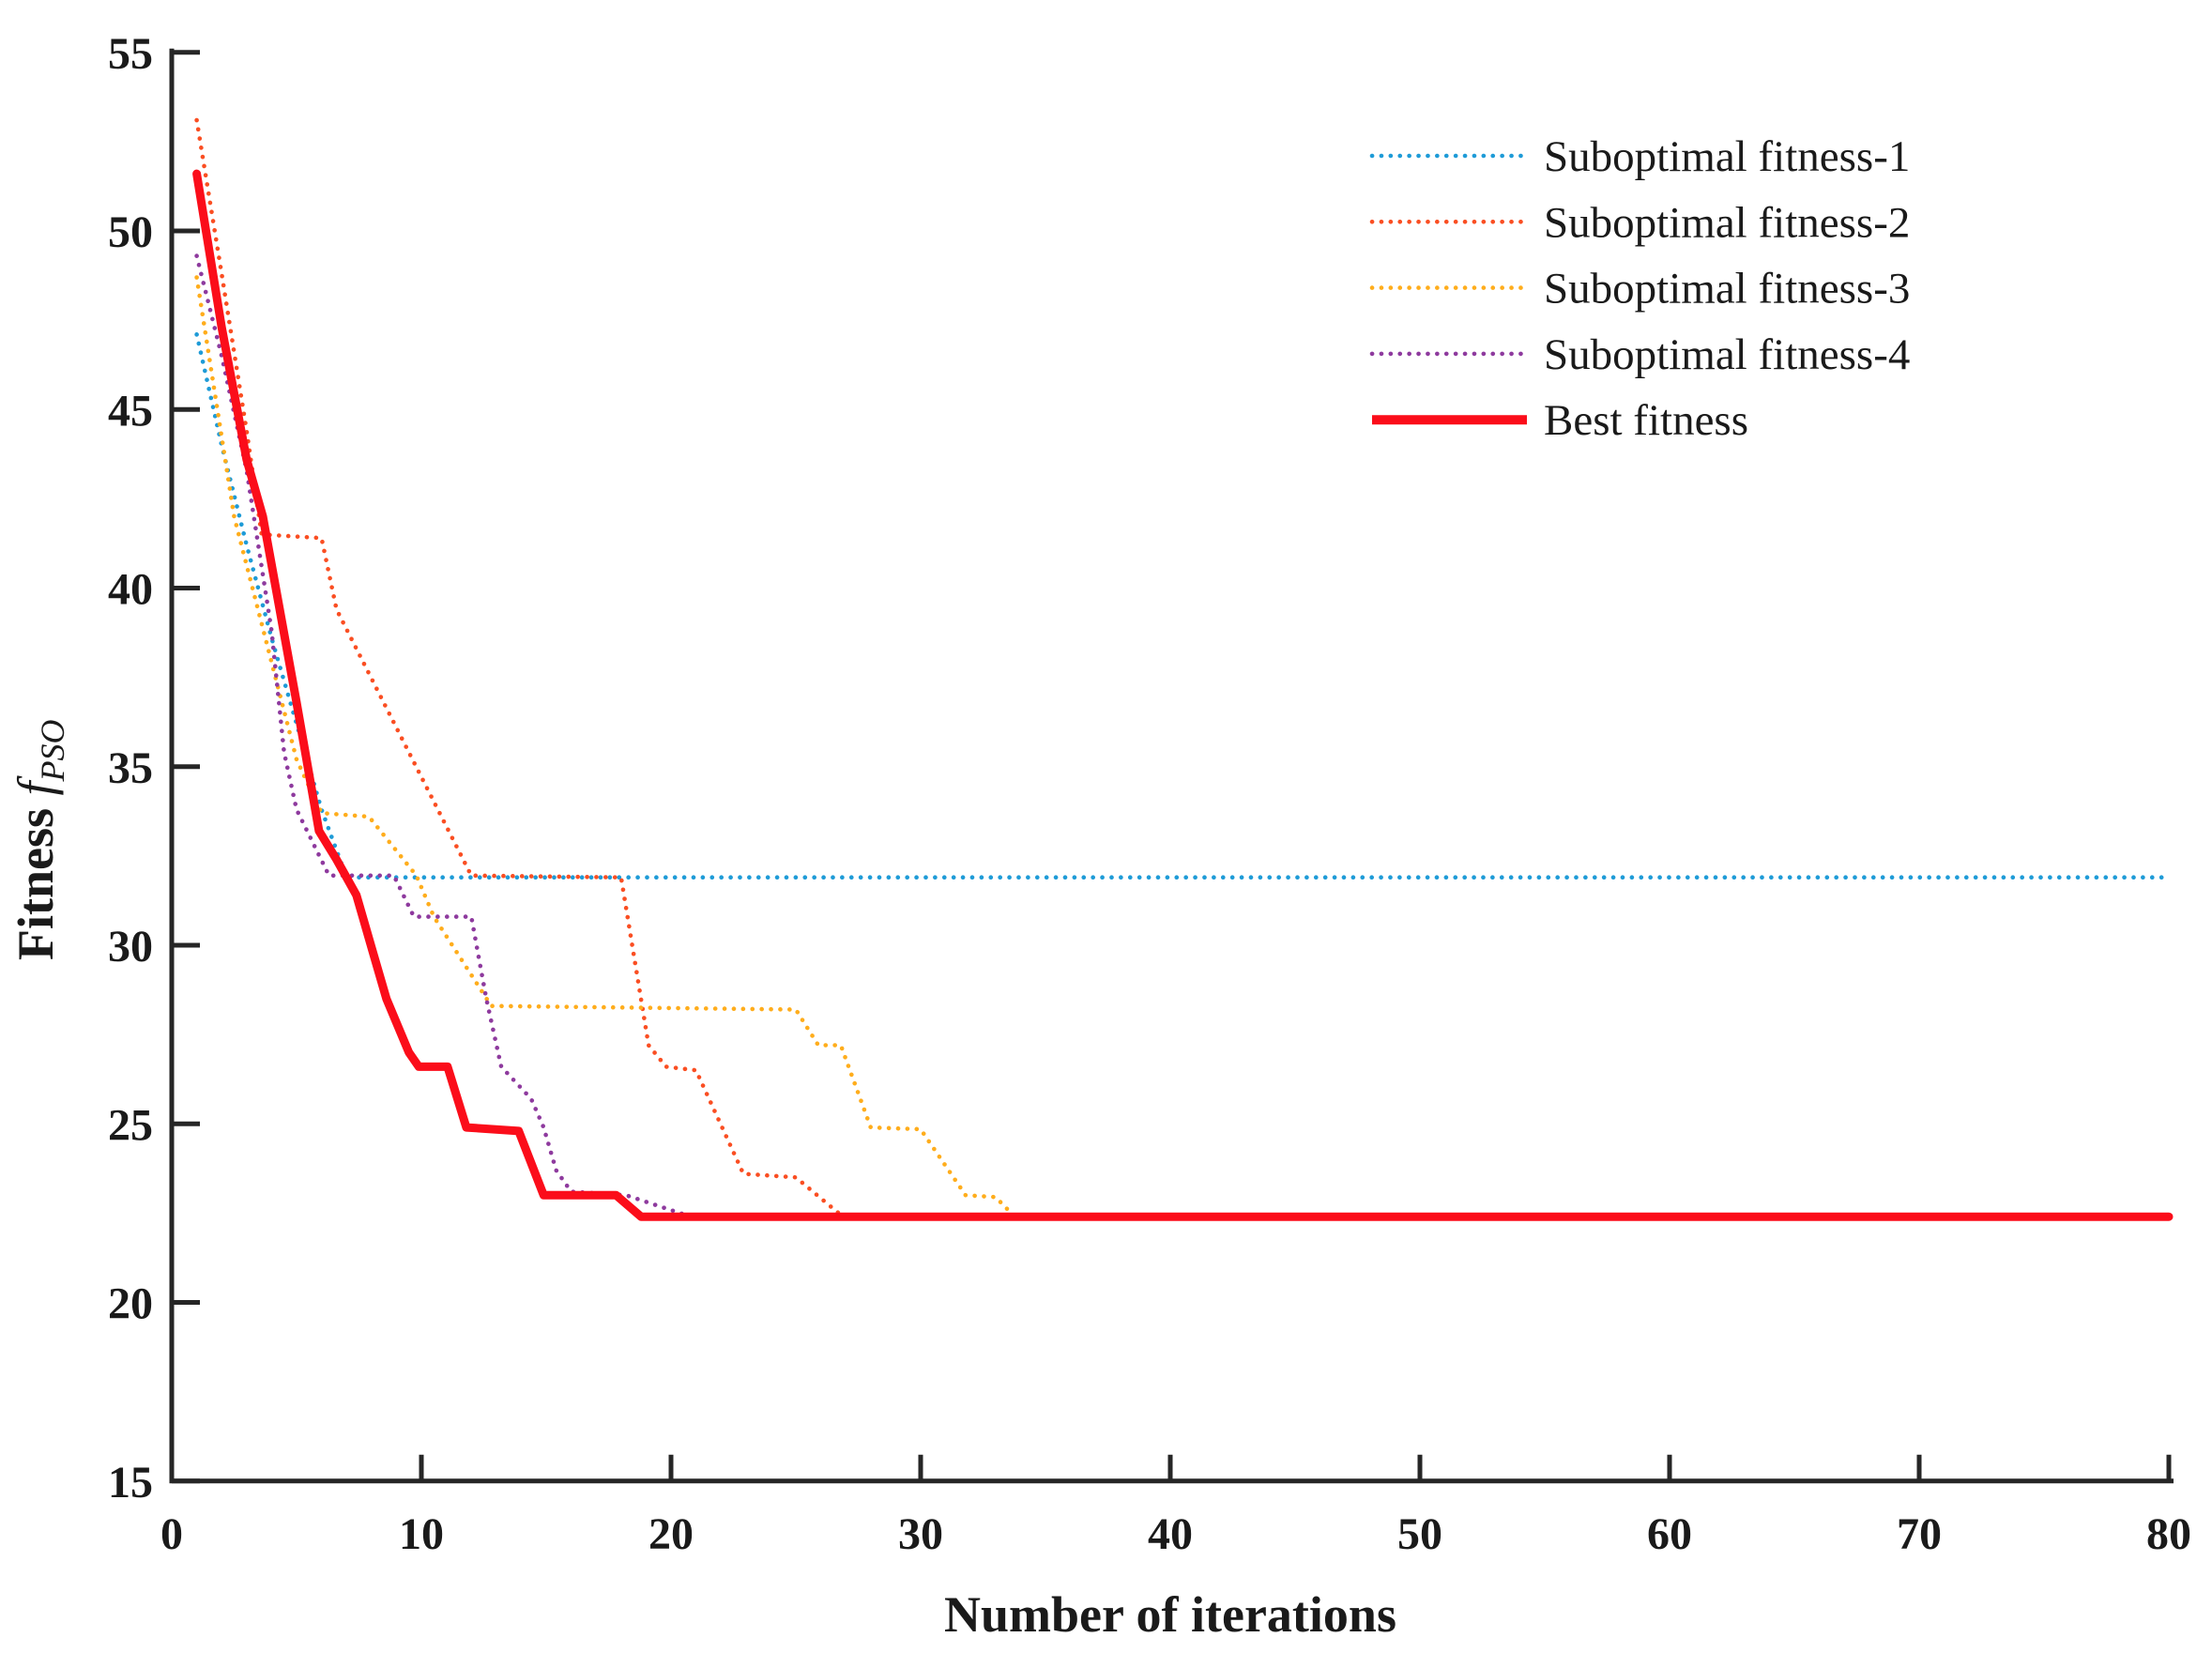 The image size is (2212, 1653). I want to click on x-axis-title: Number of iterations, so click(1170, 1614).